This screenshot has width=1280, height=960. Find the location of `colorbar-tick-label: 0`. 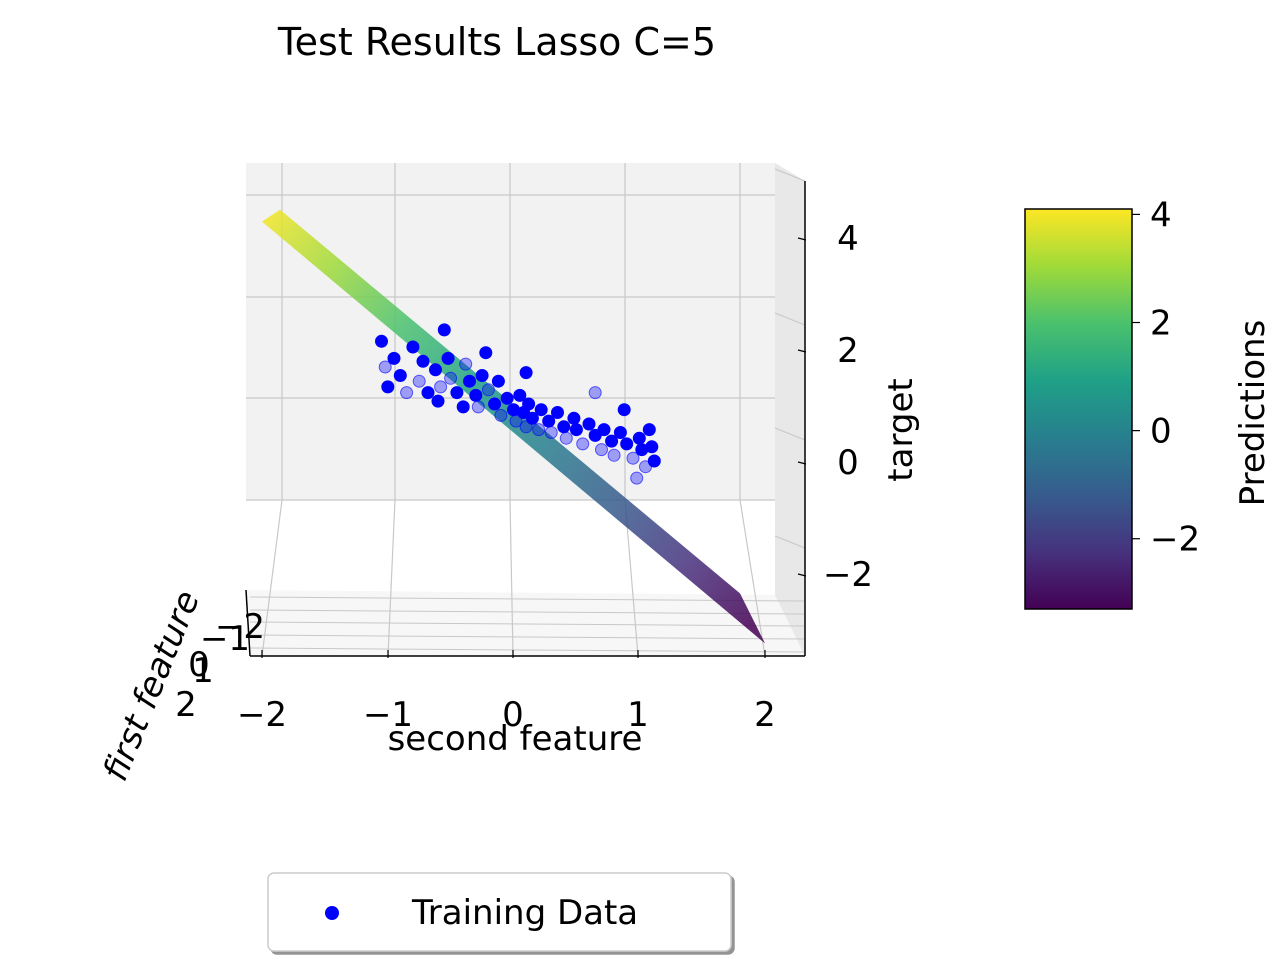

colorbar-tick-label: 0 is located at coordinates (1161, 432).